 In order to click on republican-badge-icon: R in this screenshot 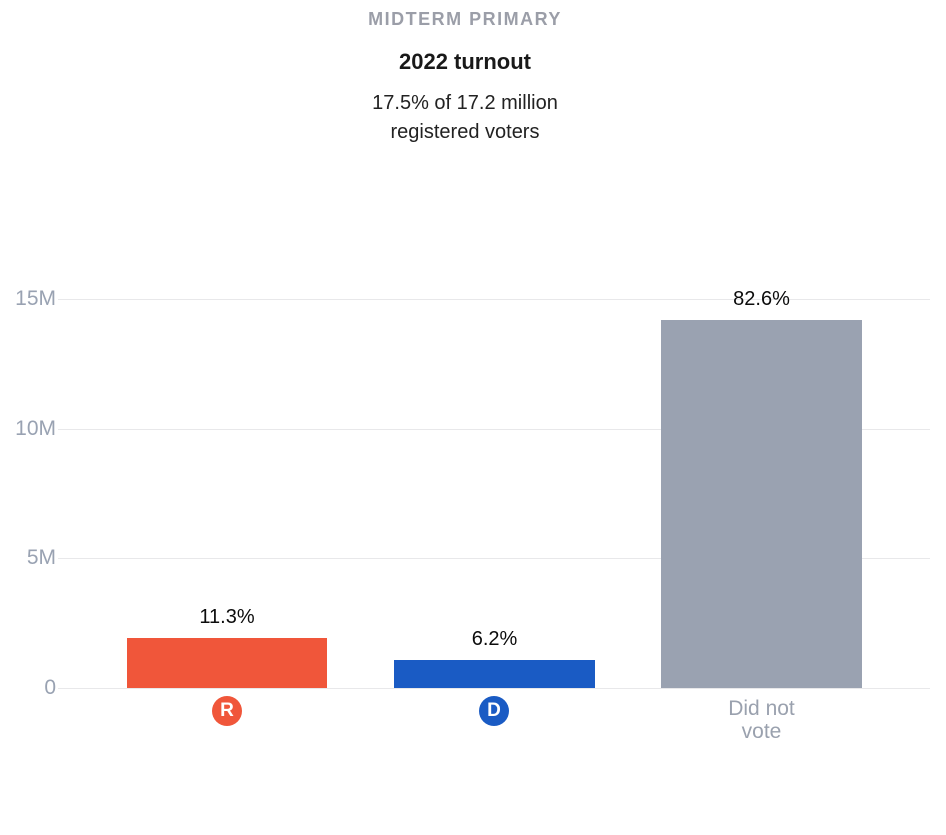, I will do `click(227, 711)`.